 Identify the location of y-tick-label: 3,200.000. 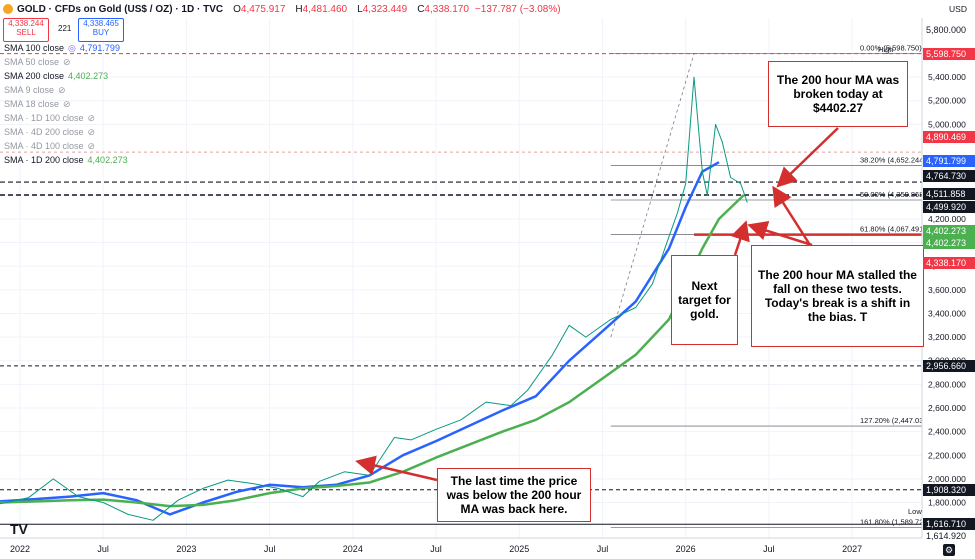
(947, 337).